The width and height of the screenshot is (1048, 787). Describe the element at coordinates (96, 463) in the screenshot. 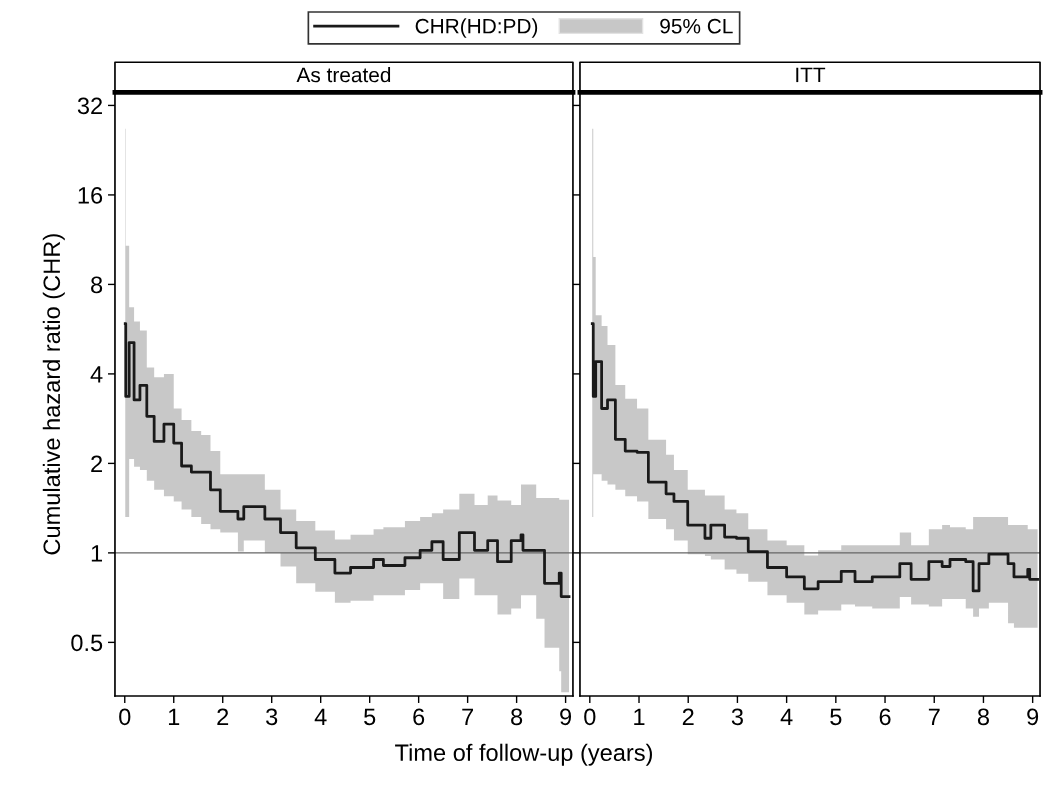

I see `y-tick-label: 2` at that location.